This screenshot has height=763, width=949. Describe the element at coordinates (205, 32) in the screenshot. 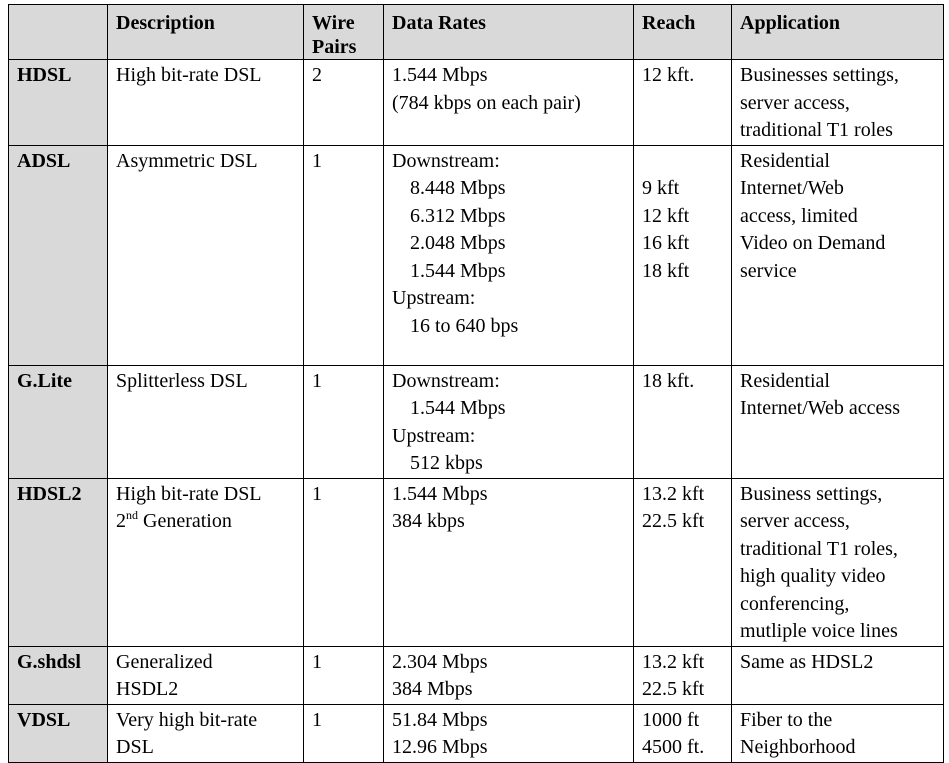

I see `header-description: Description` at that location.